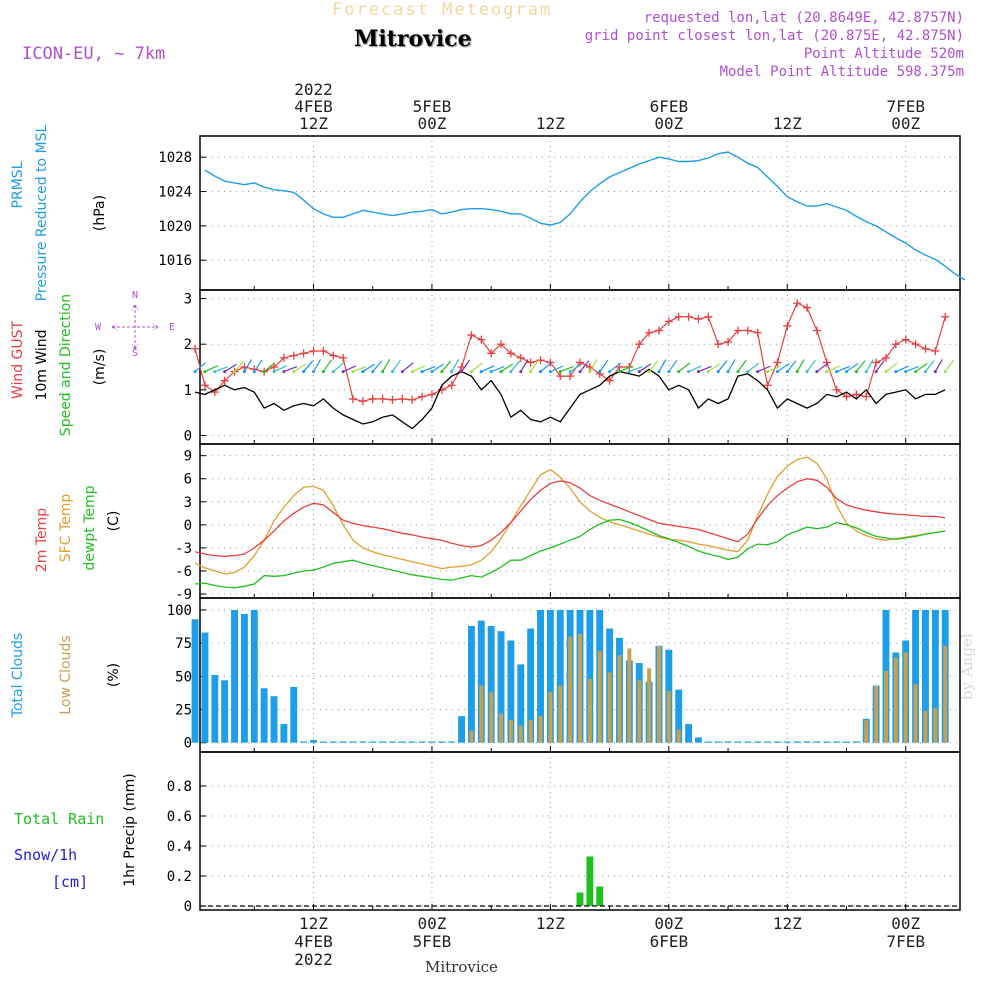 This screenshot has height=1000, width=1000. I want to click on bottom-time-label: 5FEB, so click(432, 941).